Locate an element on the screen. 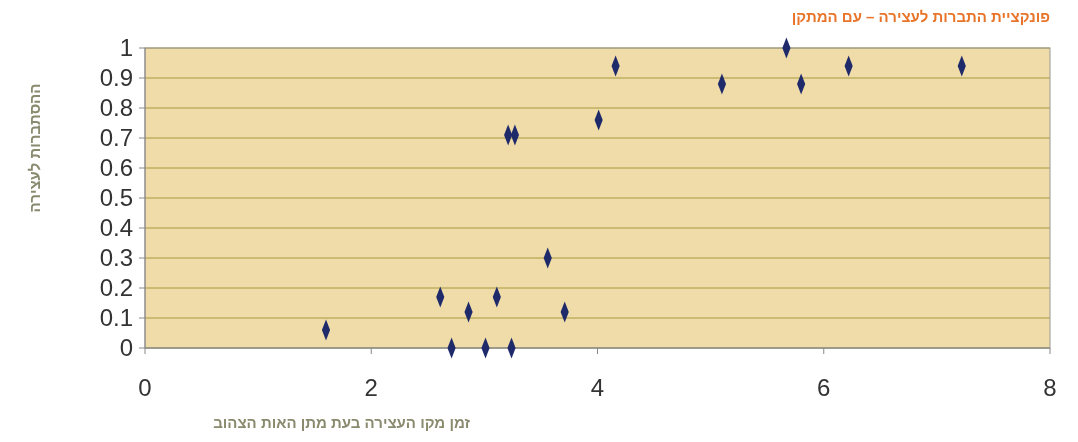 This screenshot has height=442, width=1078. y-tick-label: 1 is located at coordinates (126, 48).